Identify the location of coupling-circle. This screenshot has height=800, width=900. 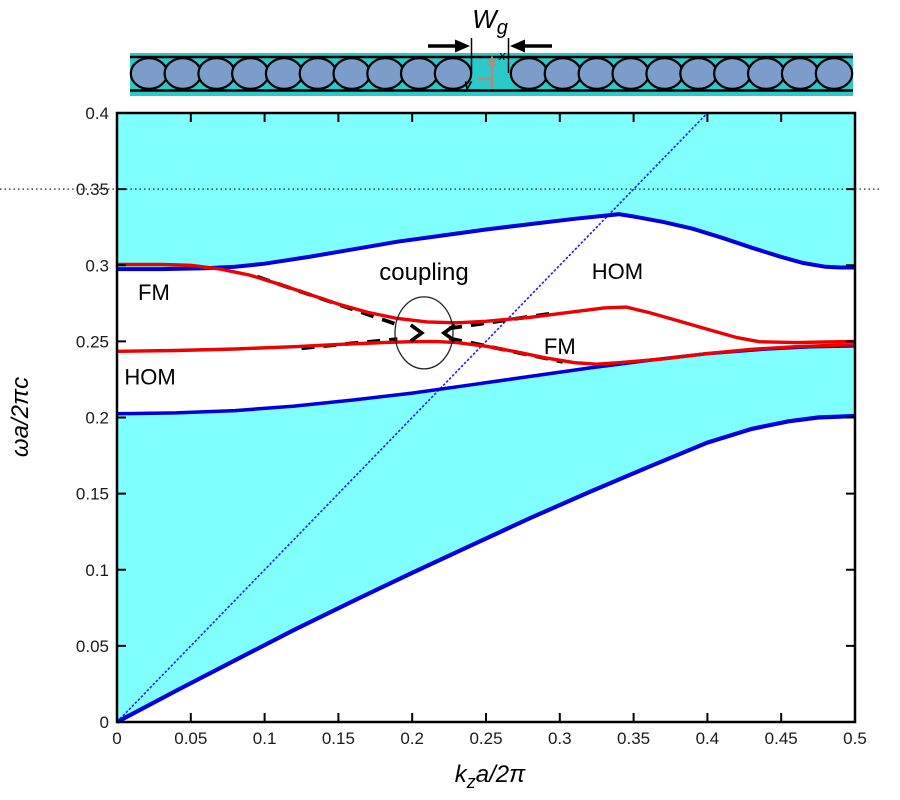
(424, 333).